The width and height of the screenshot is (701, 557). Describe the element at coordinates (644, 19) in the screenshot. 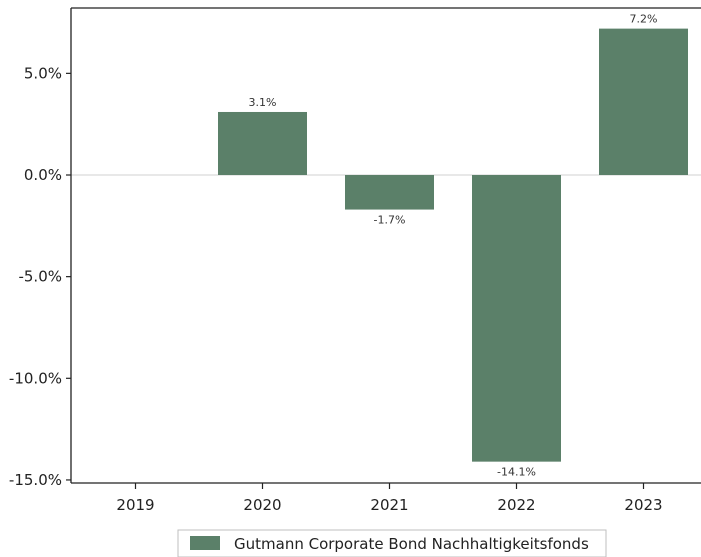

I see `data-label-2023: 7.2%` at that location.